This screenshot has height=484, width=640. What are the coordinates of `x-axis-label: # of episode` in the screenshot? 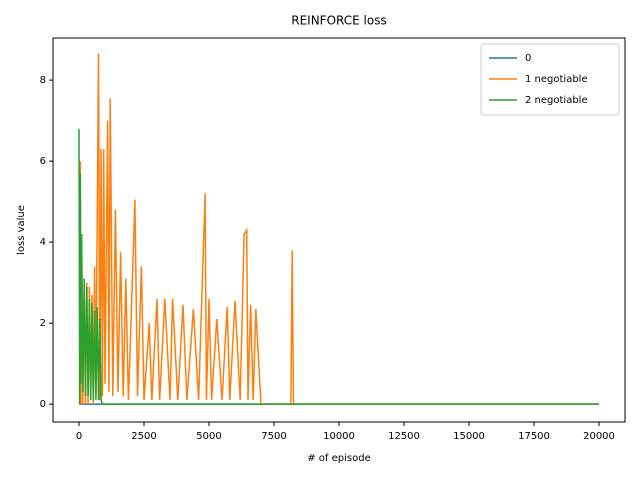 It's located at (338, 458).